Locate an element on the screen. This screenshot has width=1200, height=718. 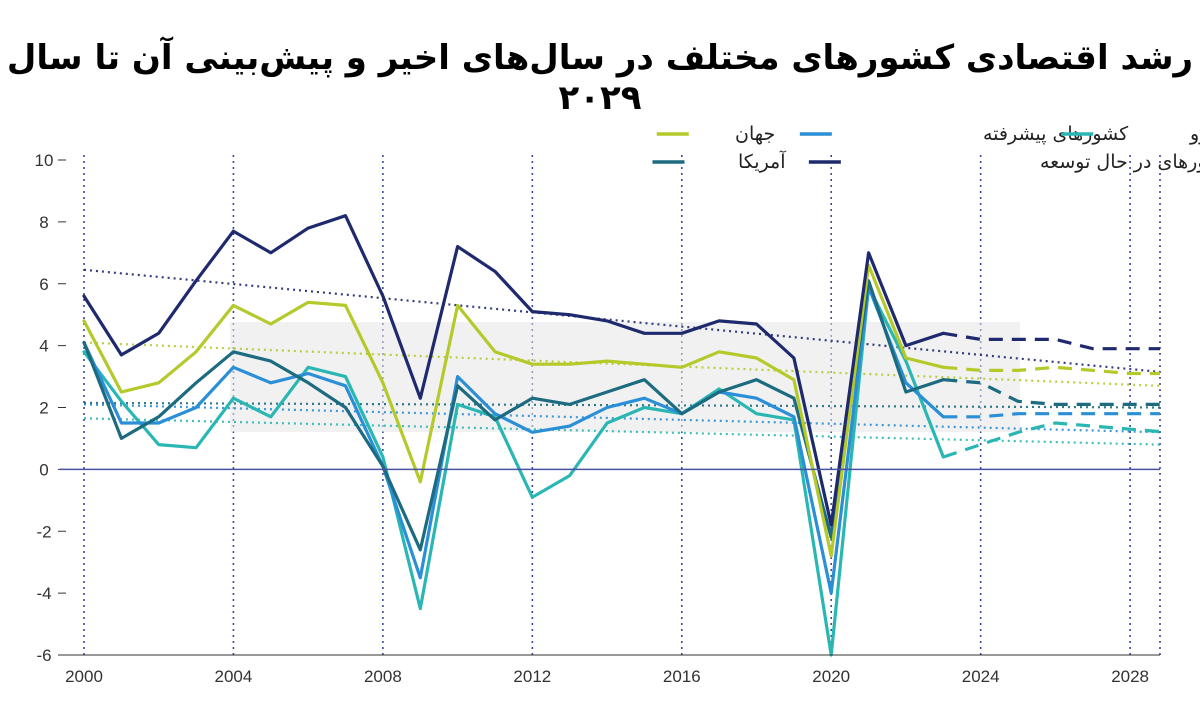
x-tick-label: 2016 is located at coordinates (682, 676).